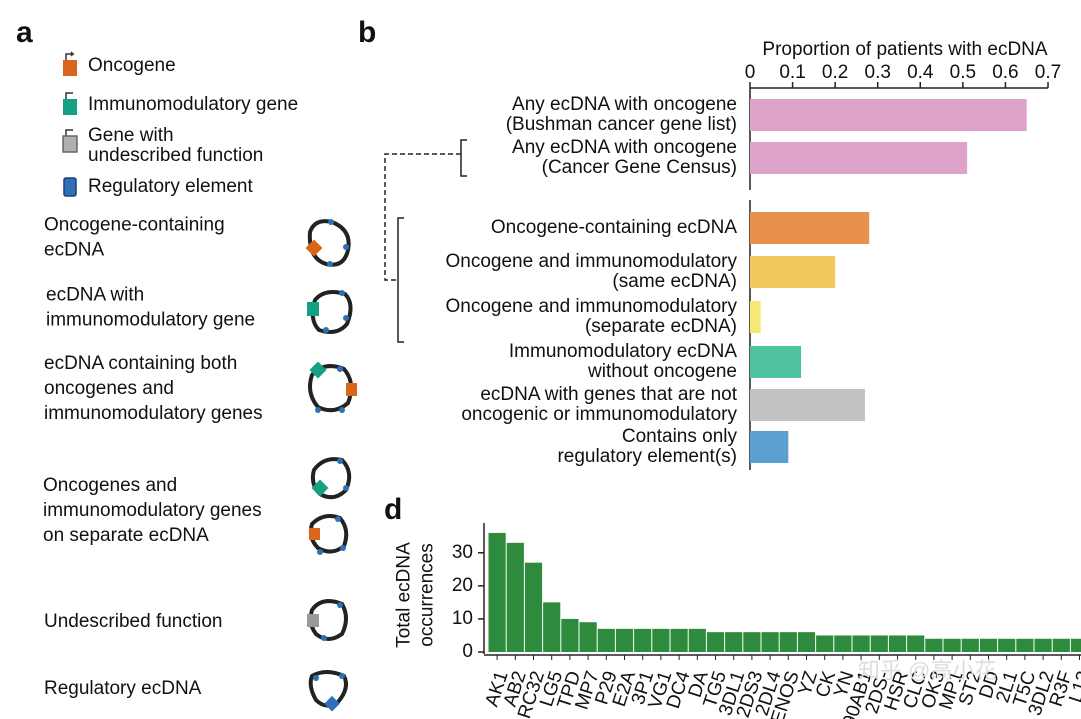  Describe the element at coordinates (462, 618) in the screenshot. I see `y-tick-label: 10` at that location.